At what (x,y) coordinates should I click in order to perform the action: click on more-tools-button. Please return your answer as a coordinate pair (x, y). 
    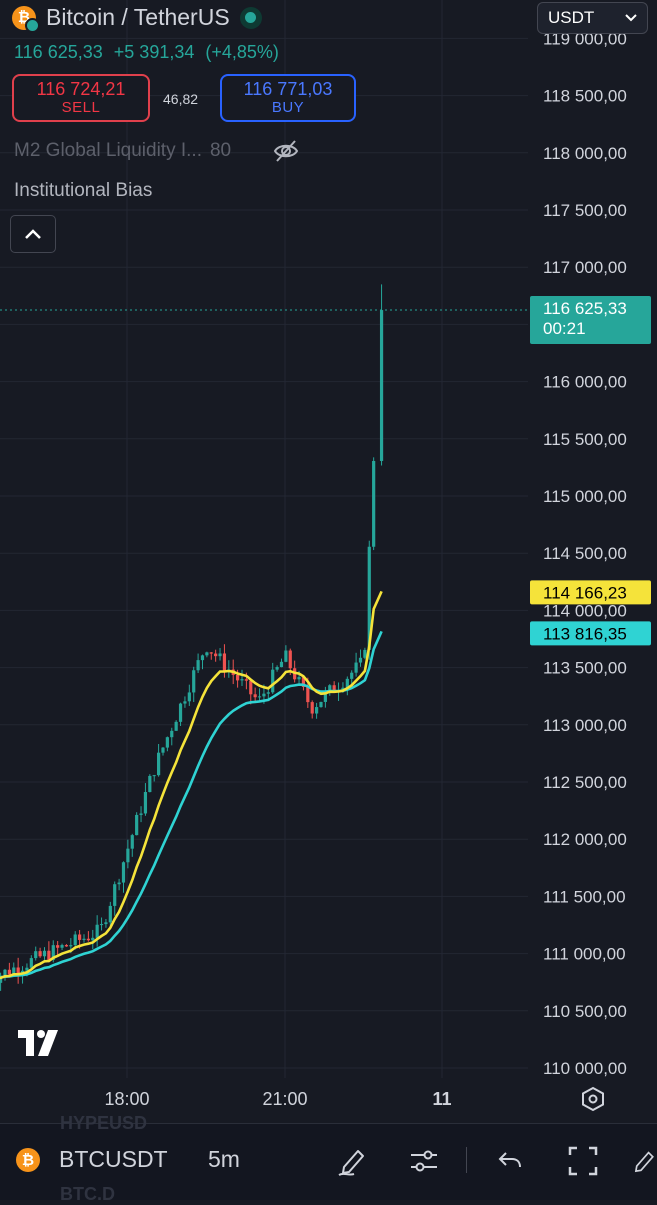
    Looking at the image, I should click on (643, 1161).